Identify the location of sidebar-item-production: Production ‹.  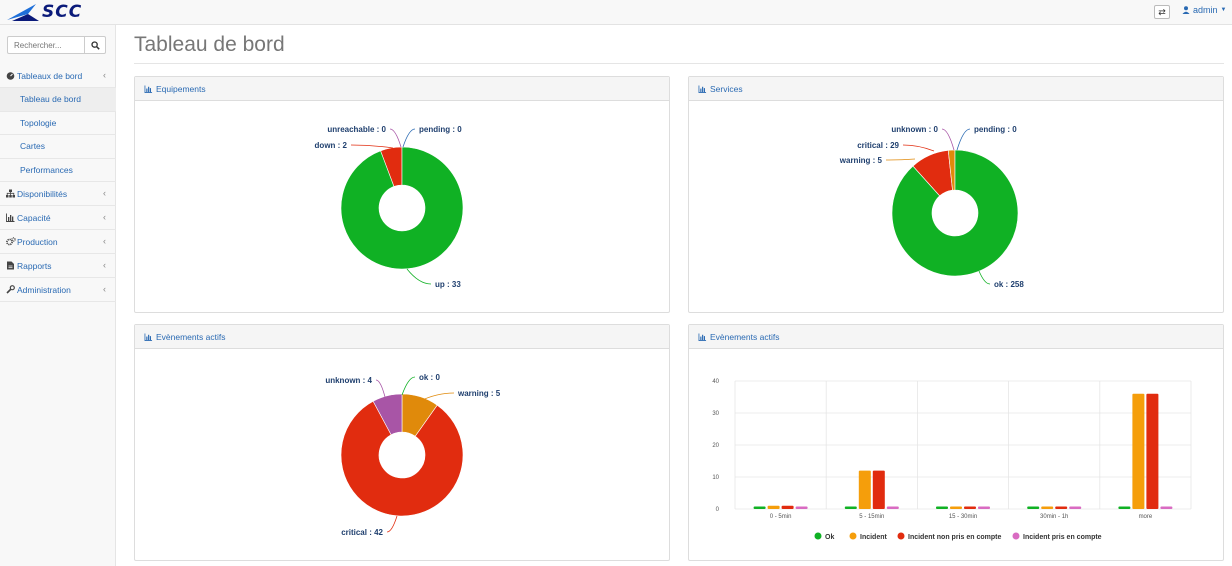
(58, 242).